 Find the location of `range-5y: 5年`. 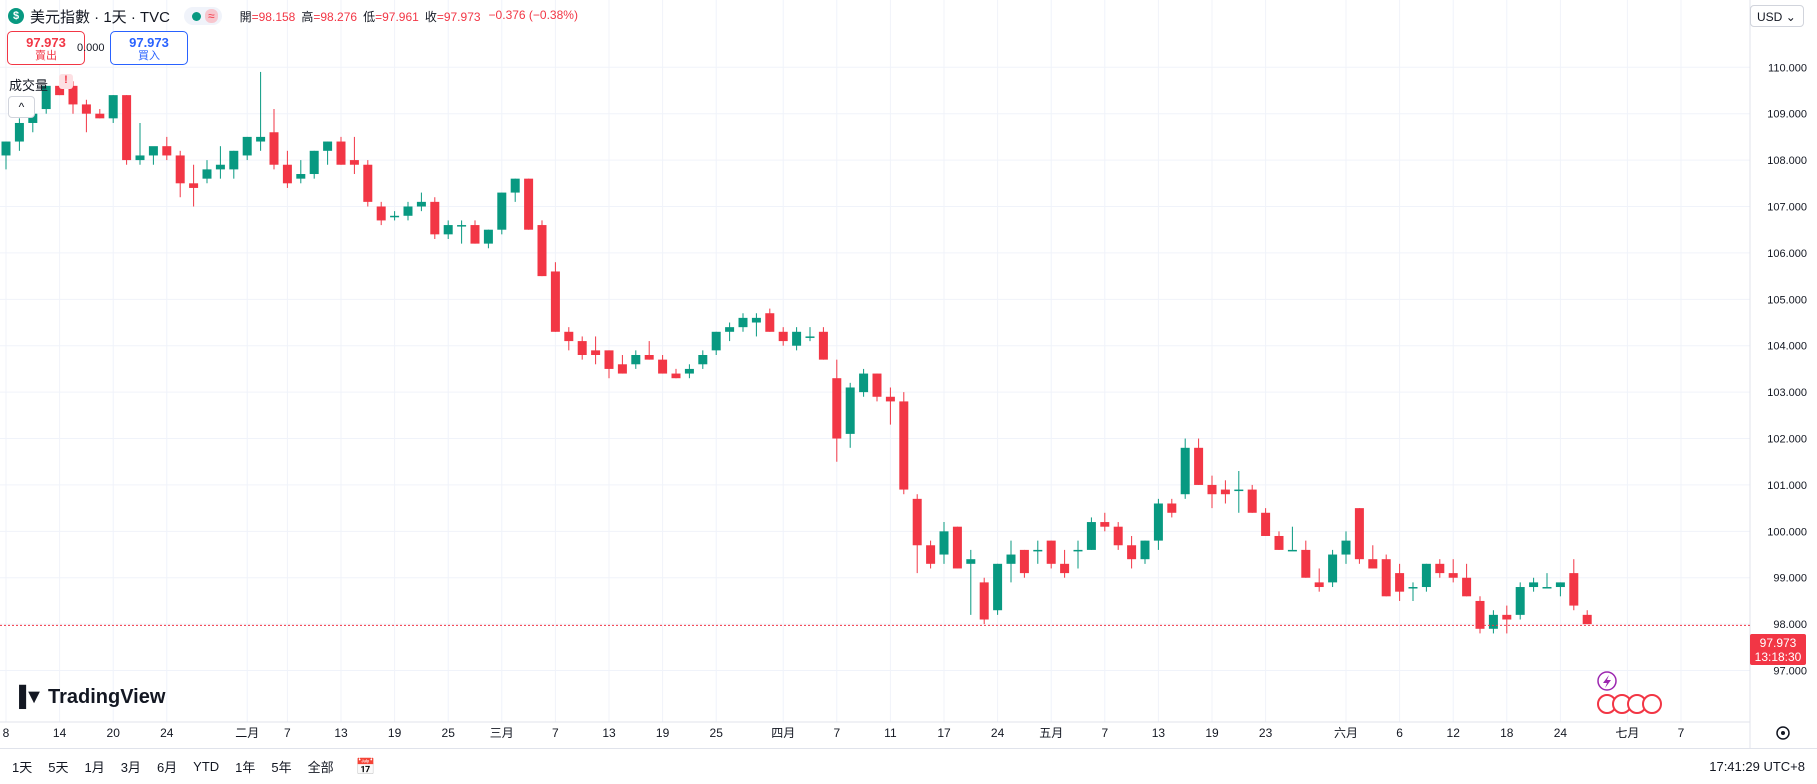

range-5y: 5年 is located at coordinates (281, 767).